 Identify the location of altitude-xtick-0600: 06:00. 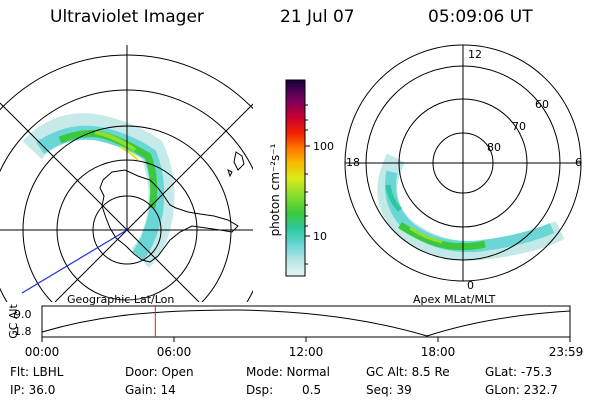
(174, 352).